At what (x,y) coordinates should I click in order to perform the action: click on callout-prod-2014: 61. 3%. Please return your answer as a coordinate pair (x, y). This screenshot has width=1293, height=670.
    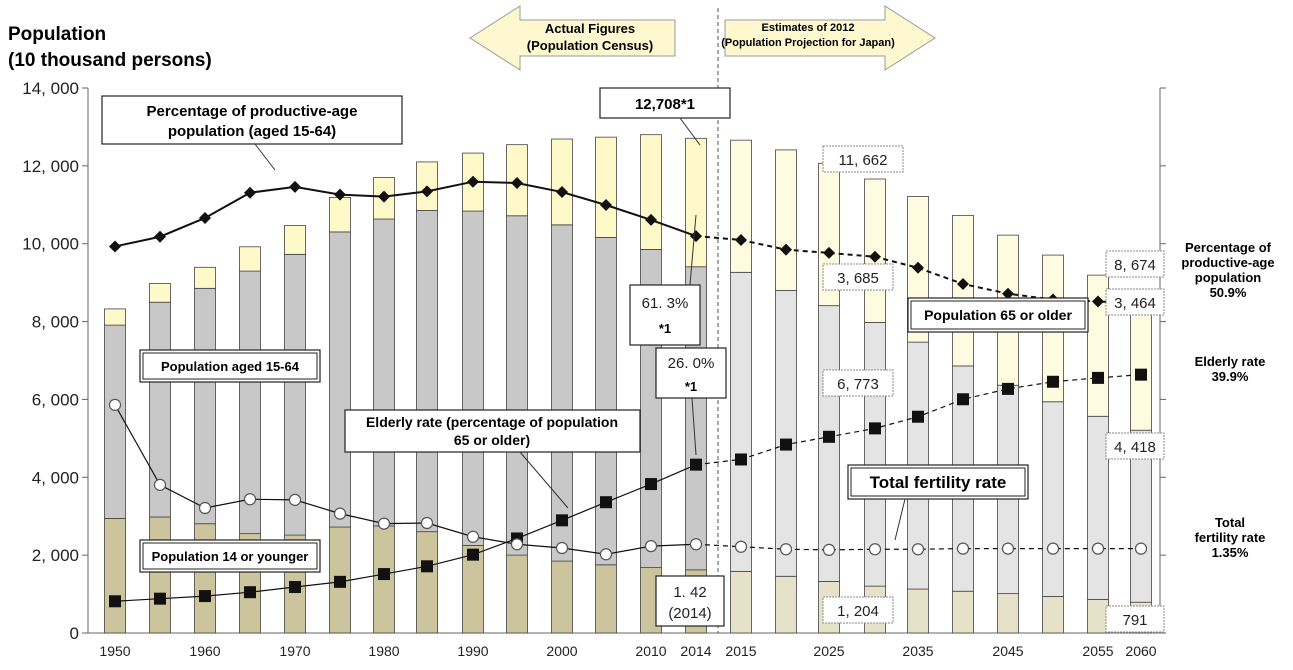
    Looking at the image, I should click on (665, 303).